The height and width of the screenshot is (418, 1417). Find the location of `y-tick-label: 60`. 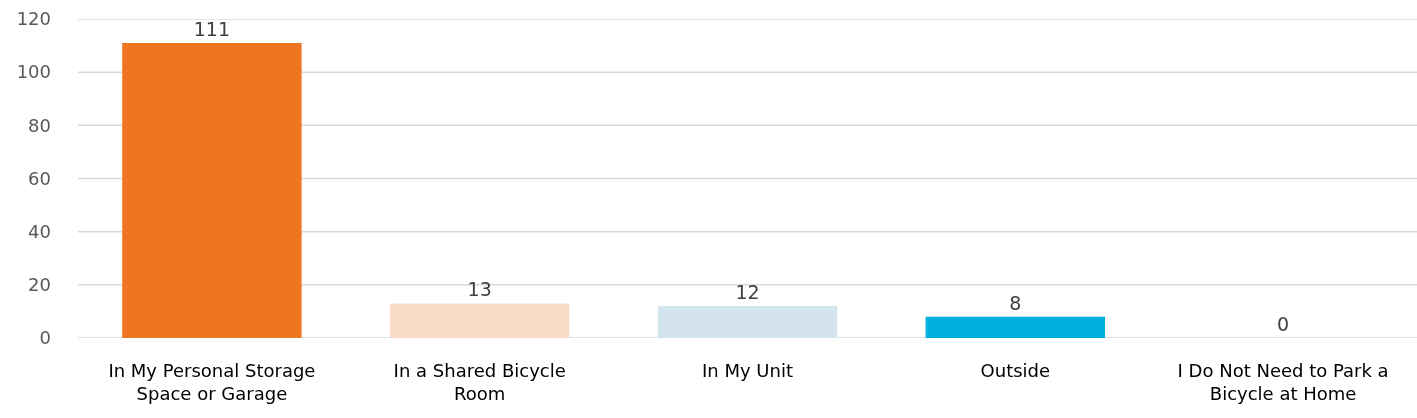

y-tick-label: 60 is located at coordinates (39, 178).